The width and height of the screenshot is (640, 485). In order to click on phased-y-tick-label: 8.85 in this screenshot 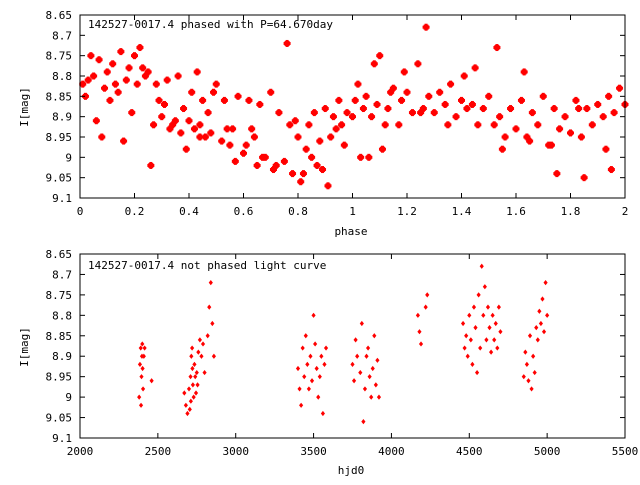, I will do `click(59, 96)`.